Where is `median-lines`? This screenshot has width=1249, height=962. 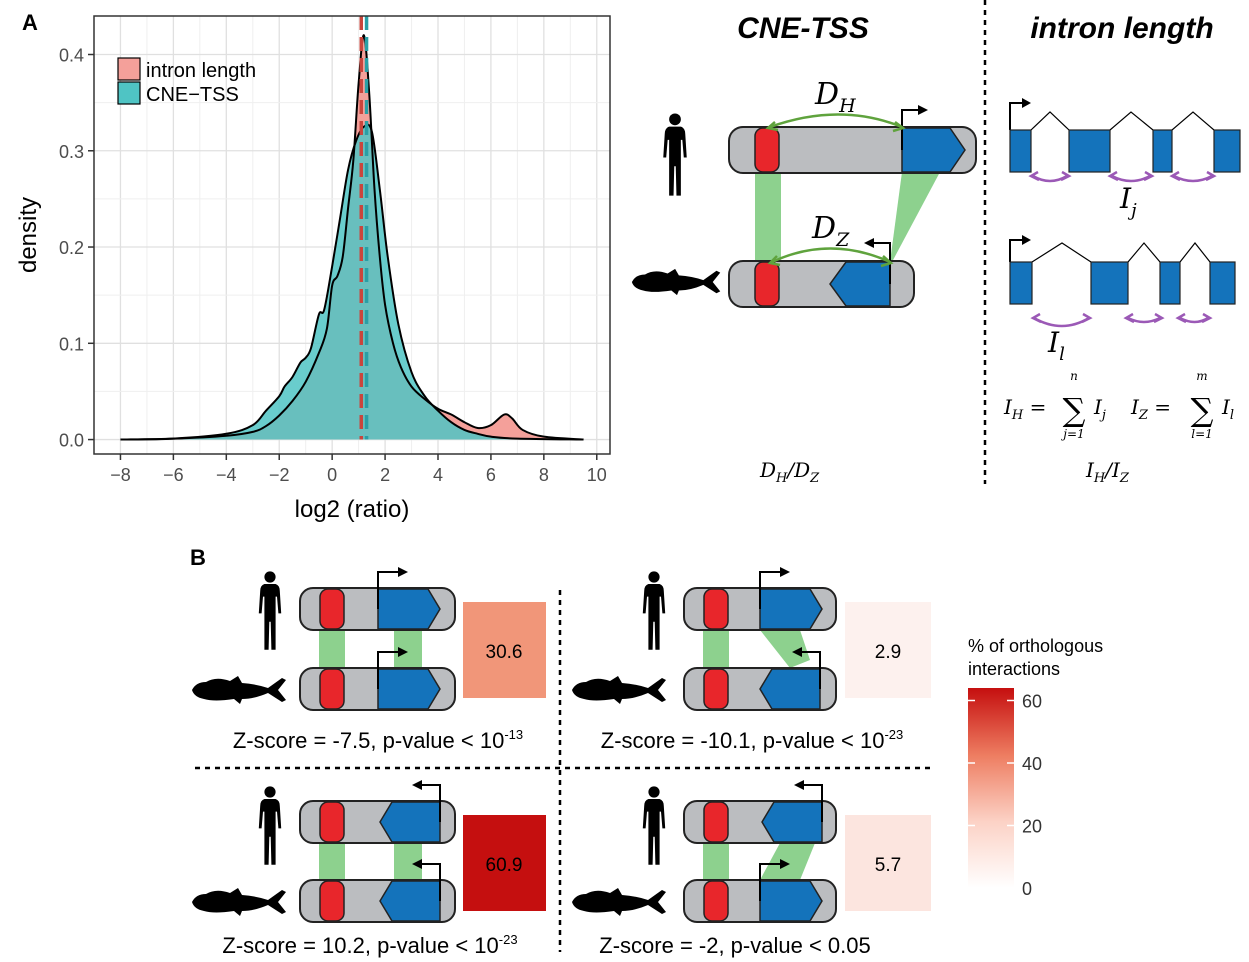 median-lines is located at coordinates (364, 228).